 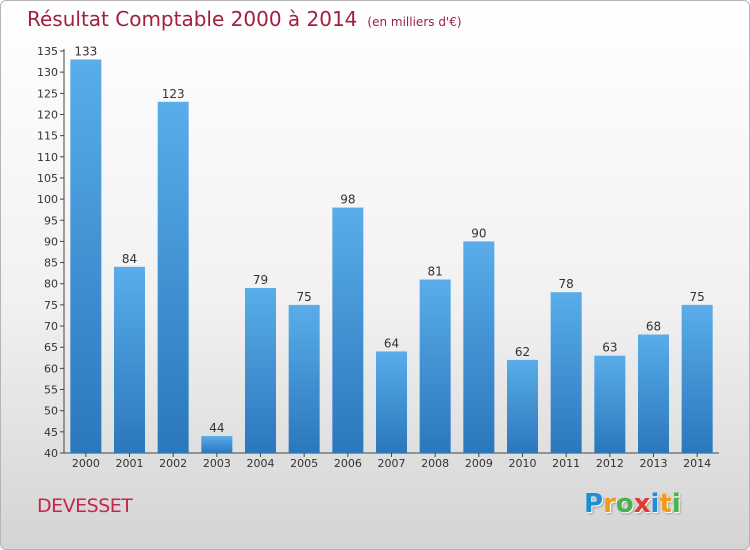 What do you see at coordinates (566, 463) in the screenshot?
I see `x-tick-label-2011: 2011` at bounding box center [566, 463].